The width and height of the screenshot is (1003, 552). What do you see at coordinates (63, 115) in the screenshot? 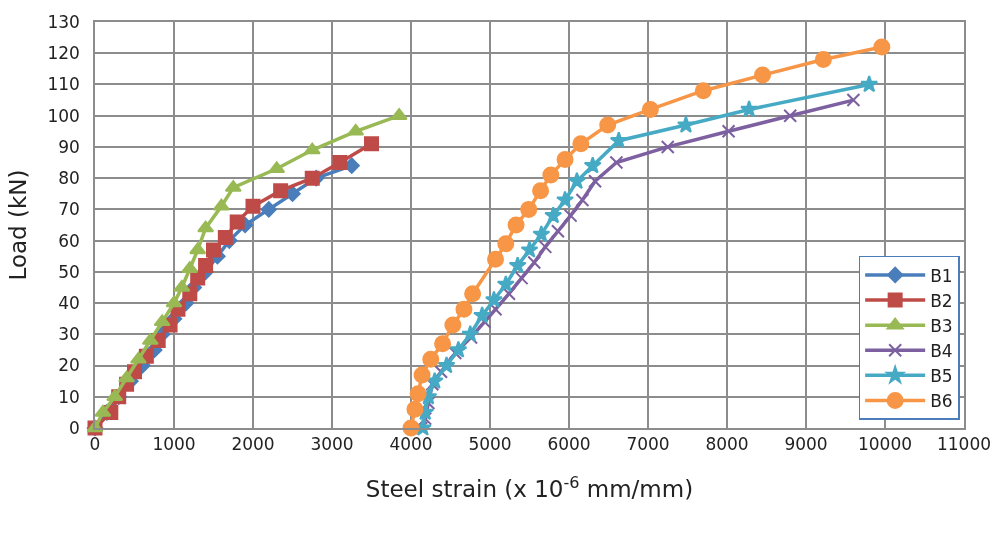
I see `y-tick-label: 100` at bounding box center [63, 115].